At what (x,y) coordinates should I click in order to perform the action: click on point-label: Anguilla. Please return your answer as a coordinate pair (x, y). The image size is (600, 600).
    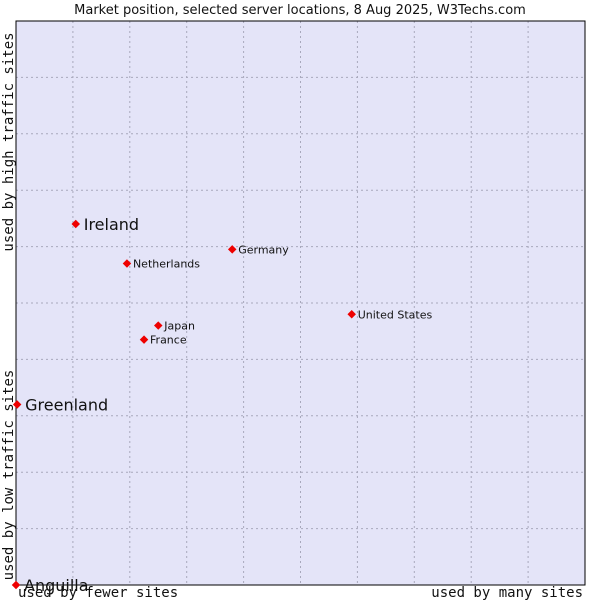
    Looking at the image, I should click on (56, 585).